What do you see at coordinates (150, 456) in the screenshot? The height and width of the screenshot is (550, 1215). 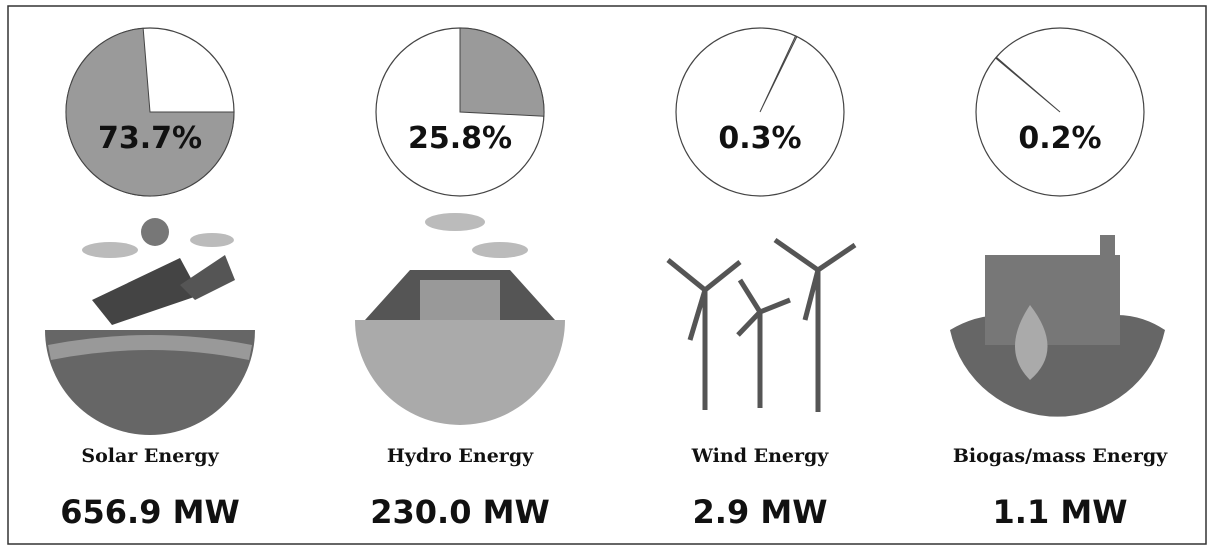 I see `energy-name: Solar Energy` at bounding box center [150, 456].